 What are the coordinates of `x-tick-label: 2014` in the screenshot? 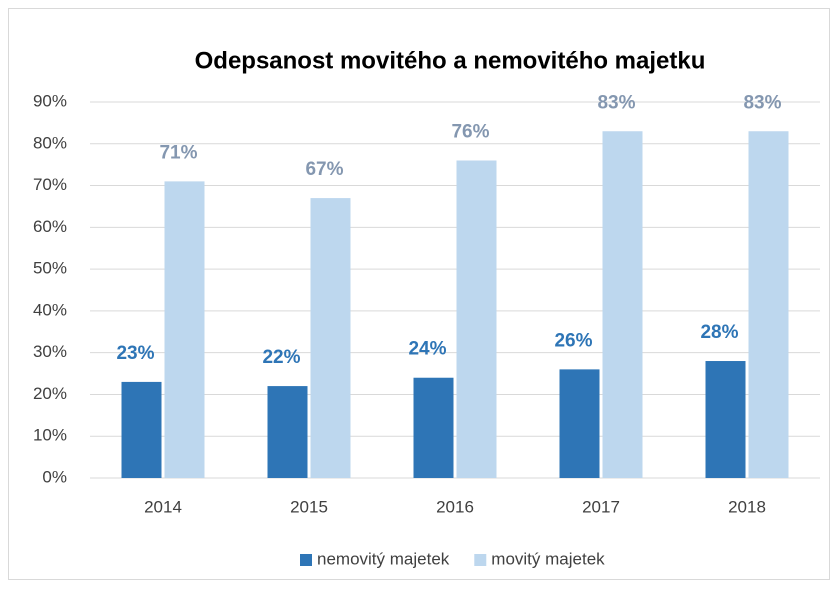 It's located at (163, 506).